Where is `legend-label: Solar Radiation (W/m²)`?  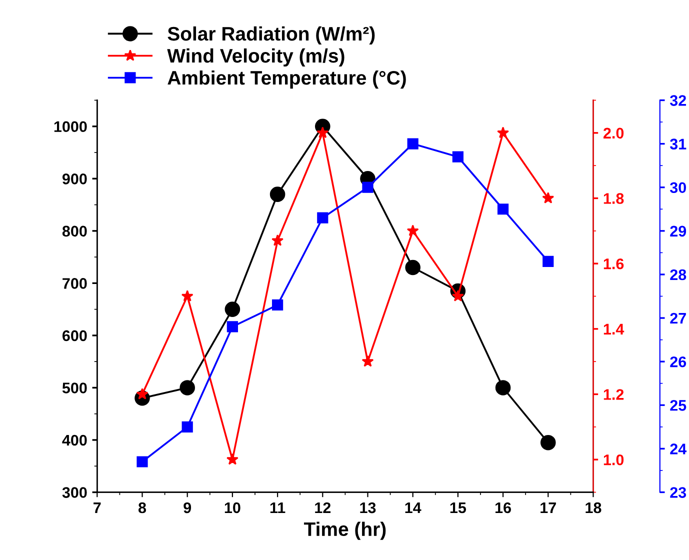 legend-label: Solar Radiation (W/m²) is located at coordinates (271, 35).